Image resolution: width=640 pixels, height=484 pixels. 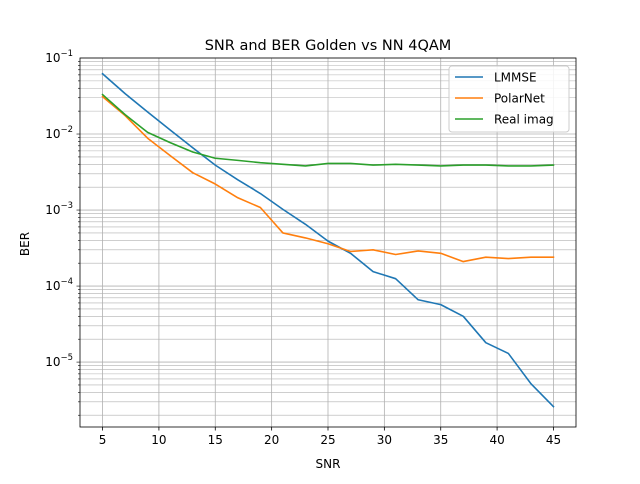 I want to click on x-tick-label: 5, so click(x=103, y=440).